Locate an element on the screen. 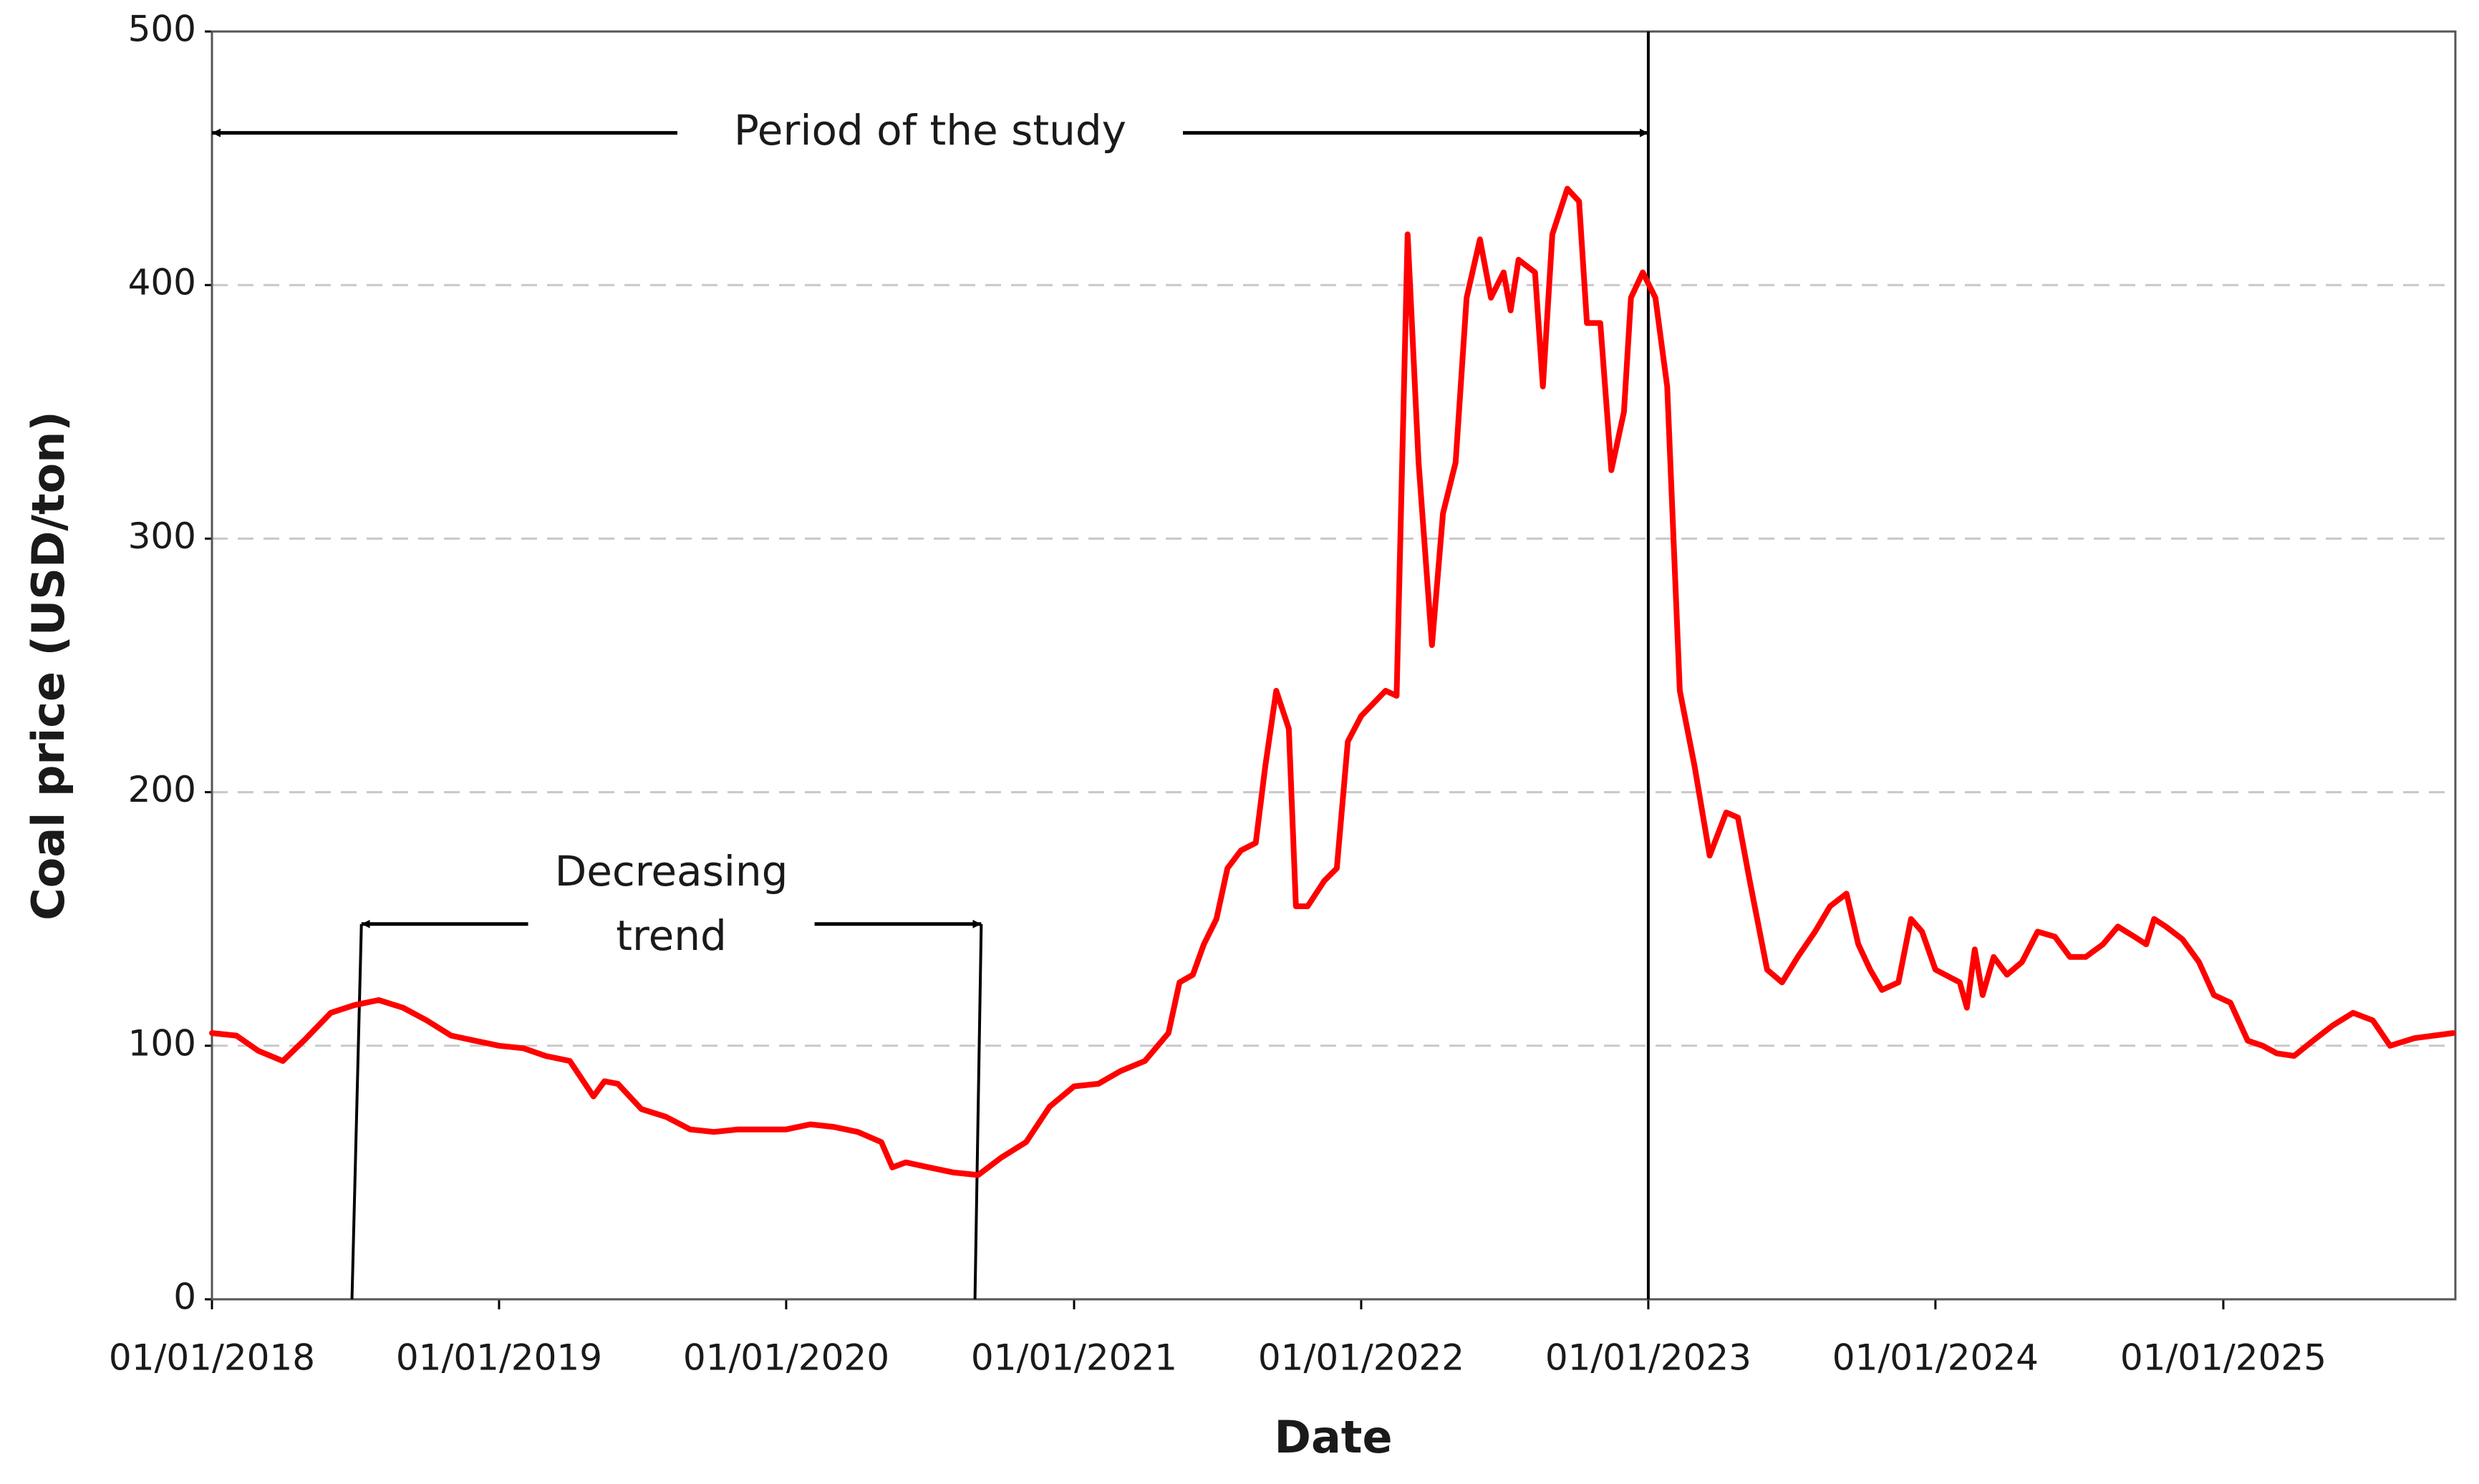  annotation-text: Decreasing is located at coordinates (671, 871).